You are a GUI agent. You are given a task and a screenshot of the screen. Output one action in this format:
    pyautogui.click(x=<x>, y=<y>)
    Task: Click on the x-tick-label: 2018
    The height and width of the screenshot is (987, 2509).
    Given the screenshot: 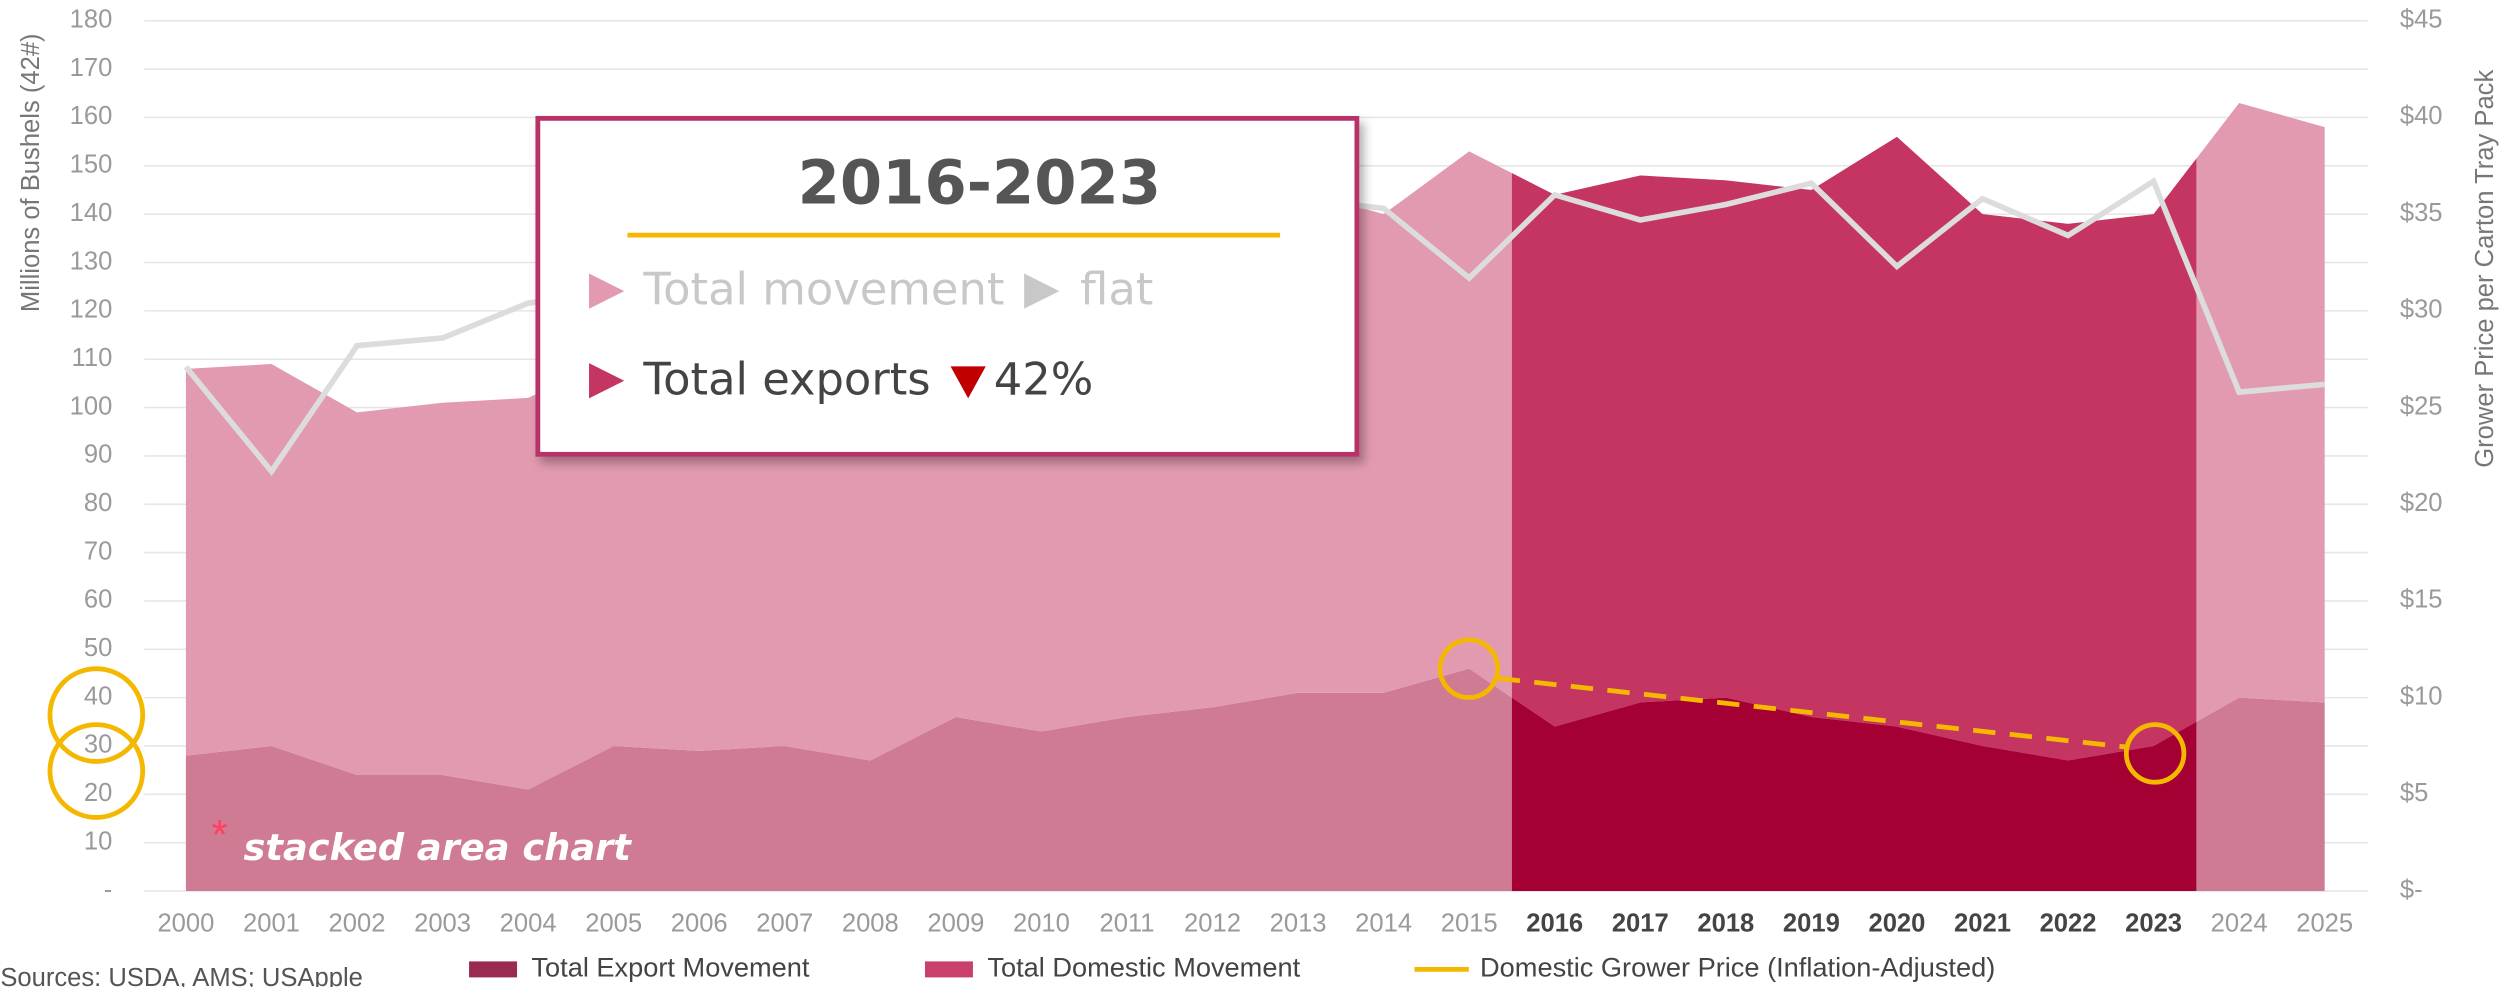 What is the action you would take?
    pyautogui.click(x=1725, y=923)
    